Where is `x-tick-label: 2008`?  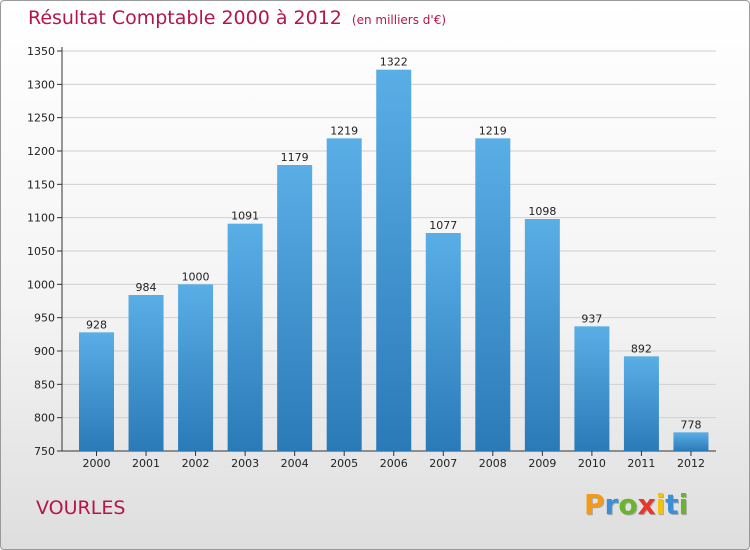
x-tick-label: 2008 is located at coordinates (493, 463).